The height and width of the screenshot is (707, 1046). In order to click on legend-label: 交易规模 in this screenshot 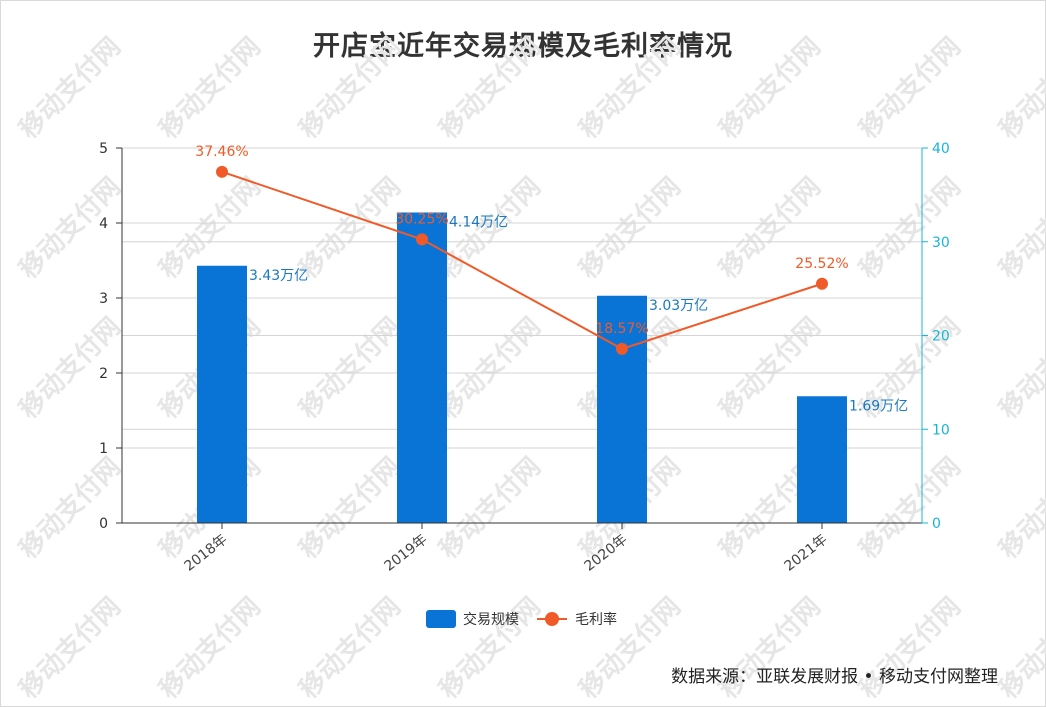, I will do `click(491, 619)`.